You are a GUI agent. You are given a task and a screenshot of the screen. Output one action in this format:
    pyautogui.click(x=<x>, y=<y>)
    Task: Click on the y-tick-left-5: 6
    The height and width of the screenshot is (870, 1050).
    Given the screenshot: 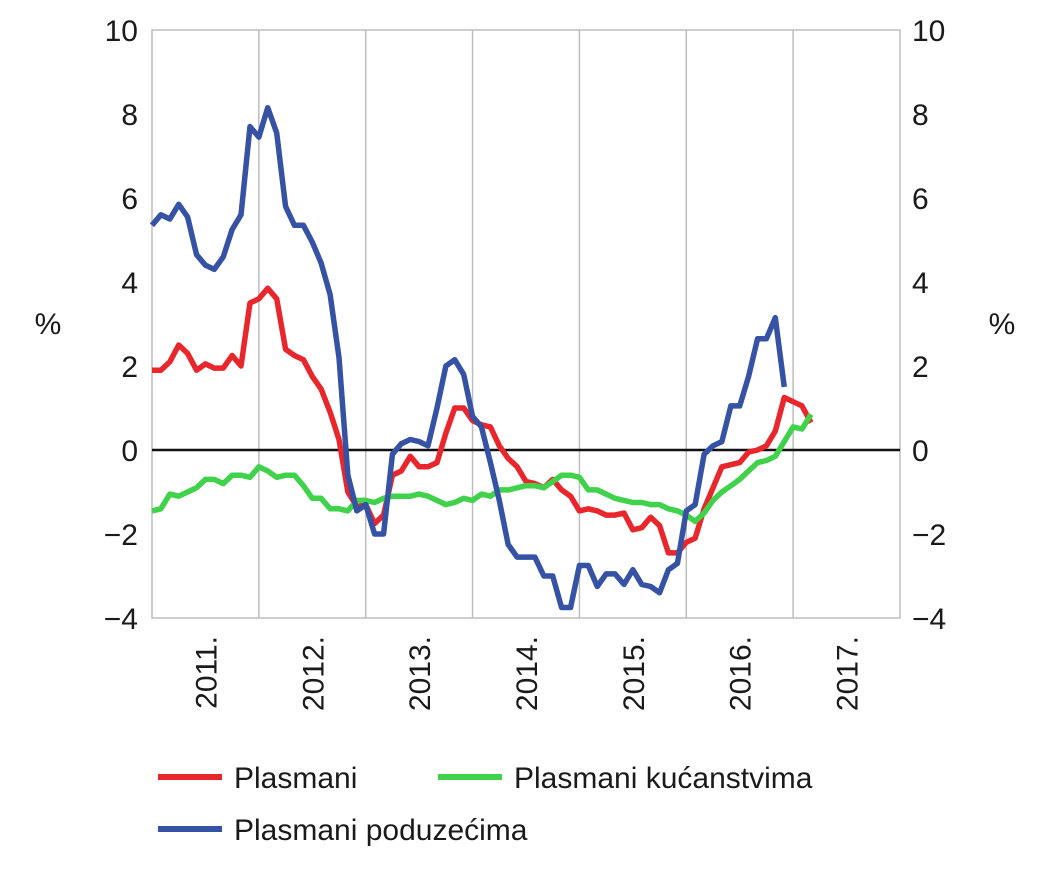 What is the action you would take?
    pyautogui.click(x=129, y=199)
    